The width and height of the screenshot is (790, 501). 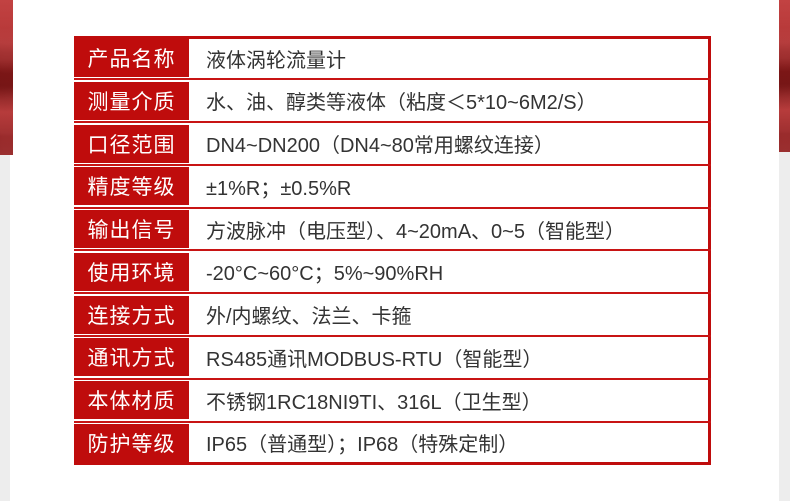 I want to click on gray-edge-strip-right, so click(x=784, y=326).